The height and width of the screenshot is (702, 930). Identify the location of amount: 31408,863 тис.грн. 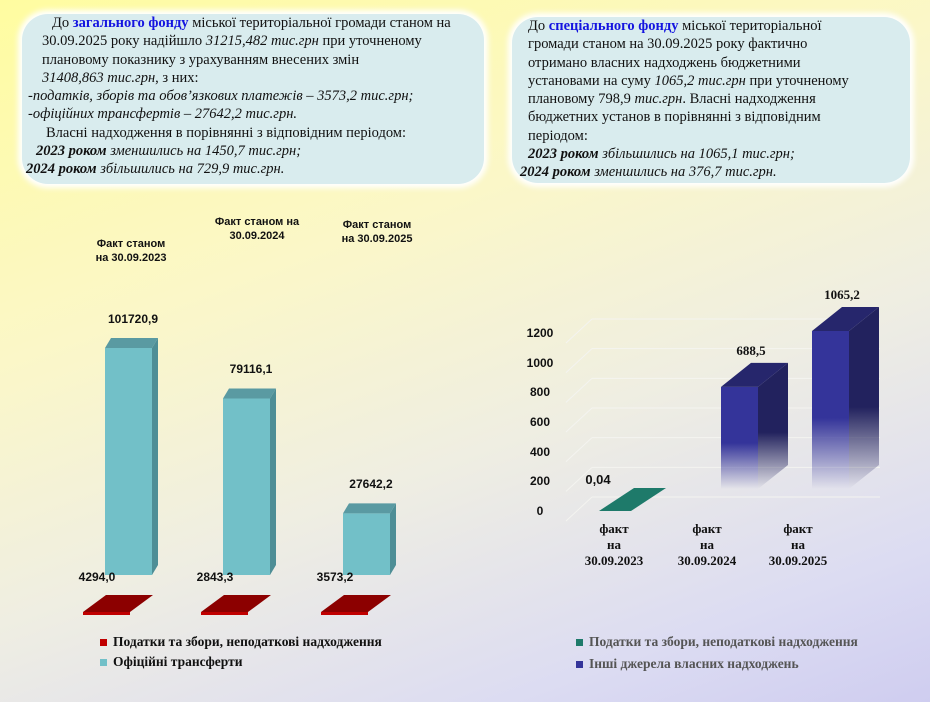
(99, 77).